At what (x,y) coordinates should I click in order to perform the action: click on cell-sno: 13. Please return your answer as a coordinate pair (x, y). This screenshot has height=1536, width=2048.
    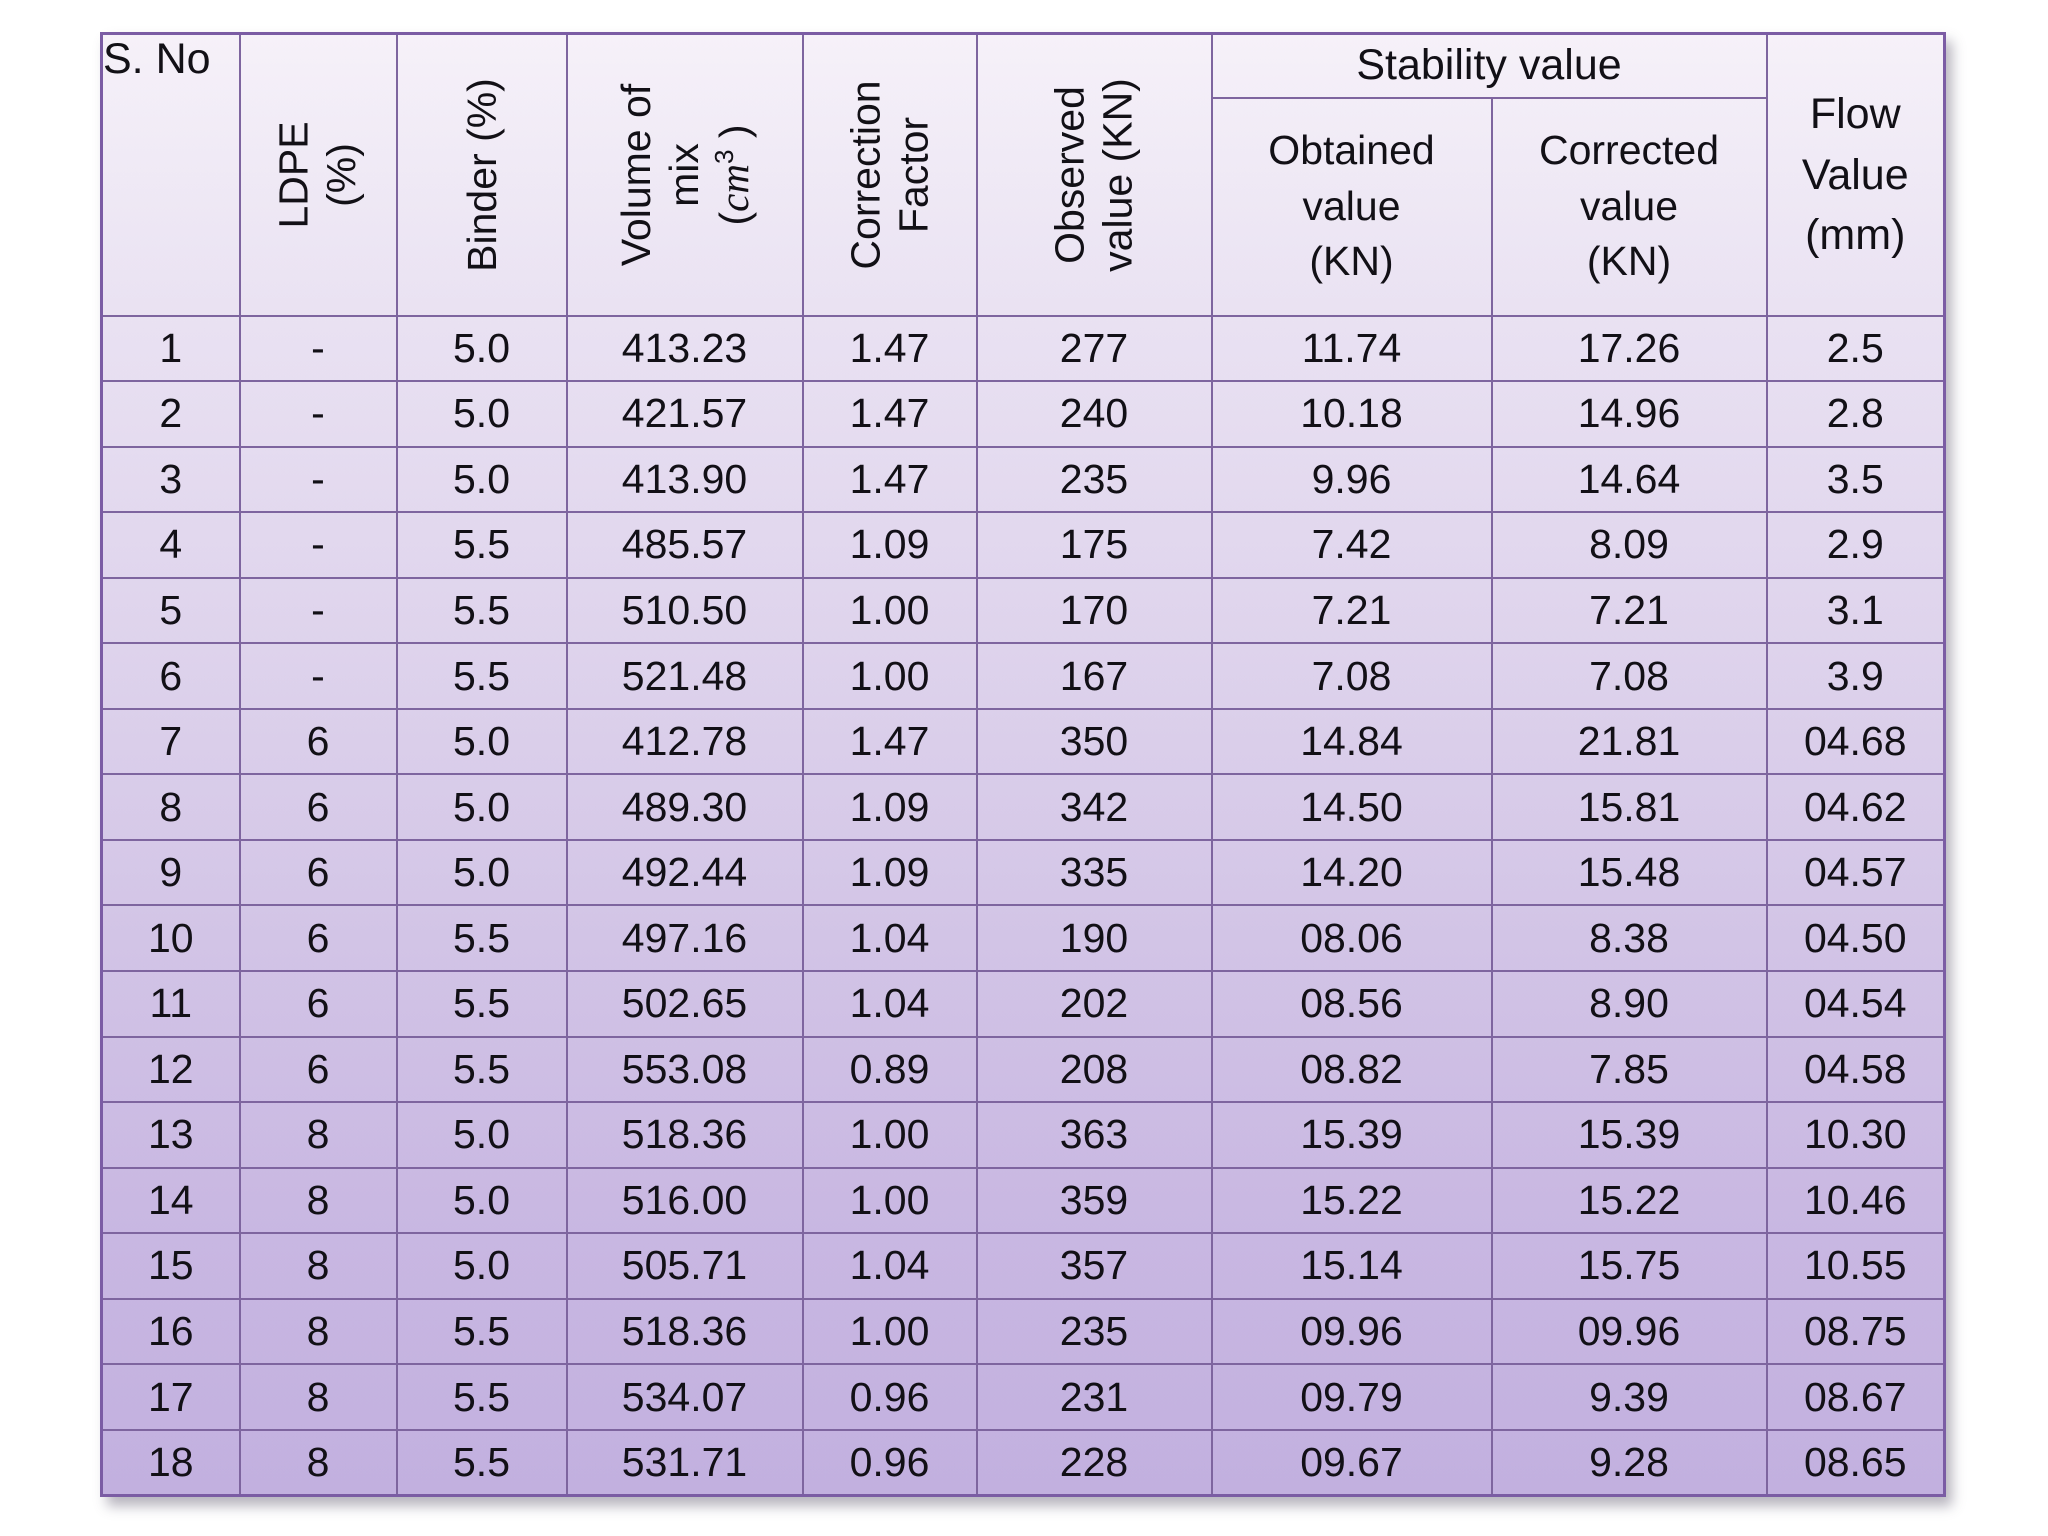
    Looking at the image, I should click on (170, 1135).